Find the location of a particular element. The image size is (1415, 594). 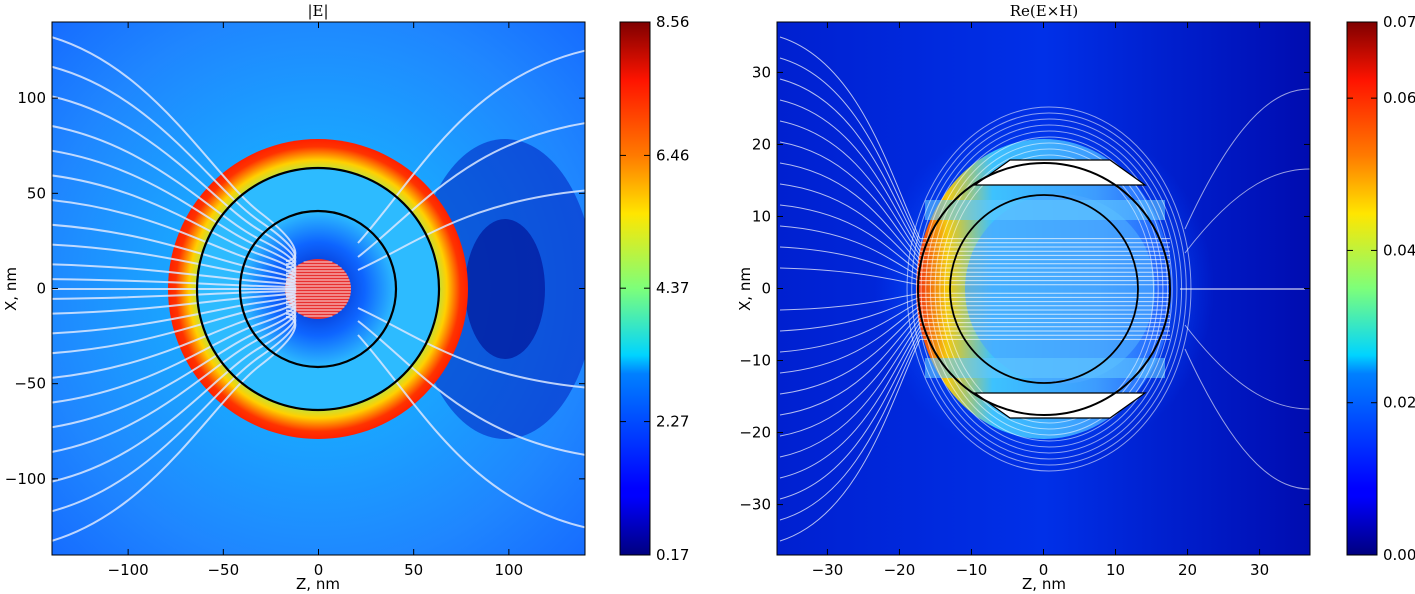

y-tick-label: 100 is located at coordinates (31, 98).